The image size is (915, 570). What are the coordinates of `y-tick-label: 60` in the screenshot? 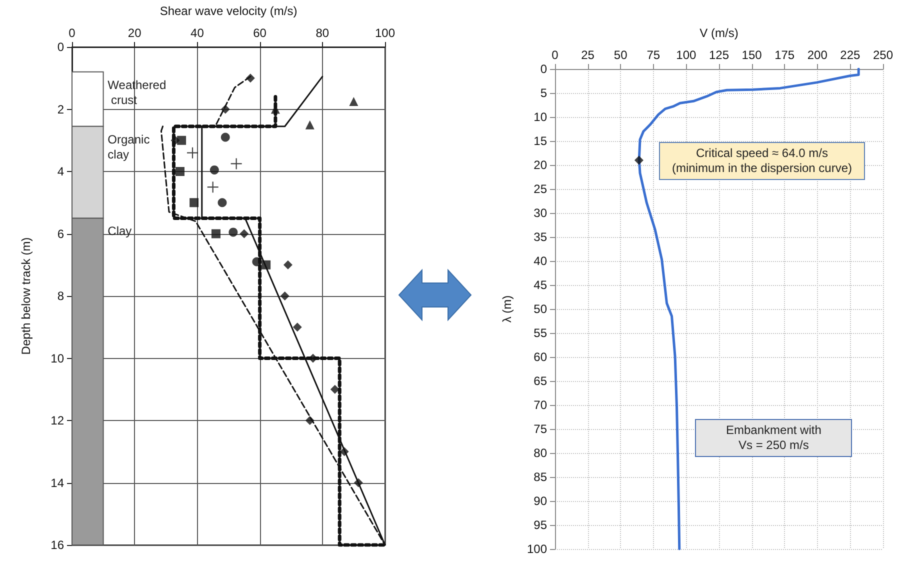 It's located at (541, 357).